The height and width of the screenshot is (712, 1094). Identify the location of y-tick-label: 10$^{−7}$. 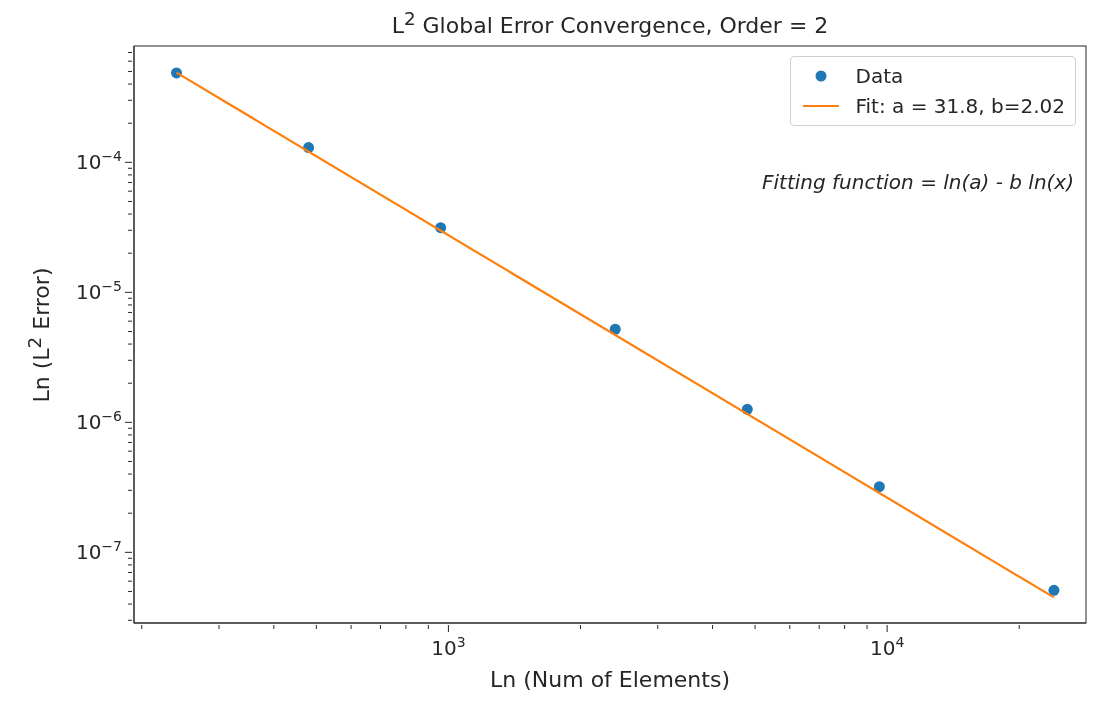
(98, 551).